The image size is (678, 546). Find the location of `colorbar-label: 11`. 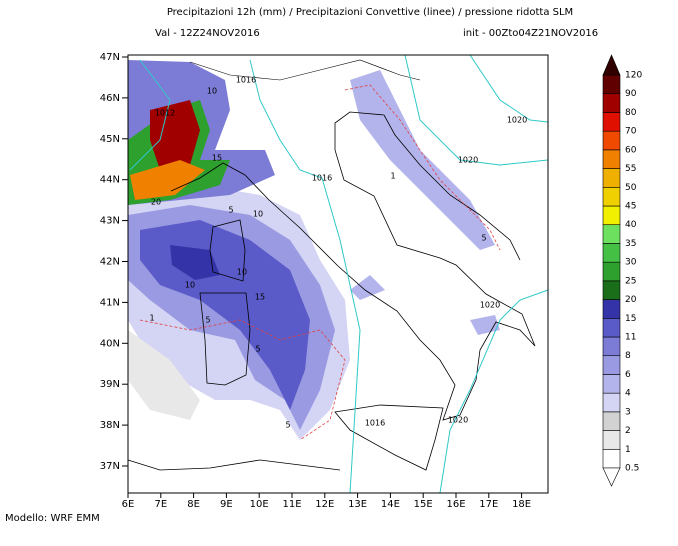

colorbar-label: 11 is located at coordinates (630, 338).